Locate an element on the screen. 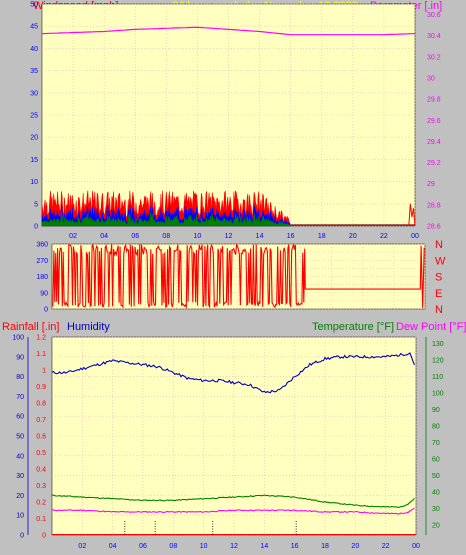  barometer-tick: 28.8 is located at coordinates (434, 205).